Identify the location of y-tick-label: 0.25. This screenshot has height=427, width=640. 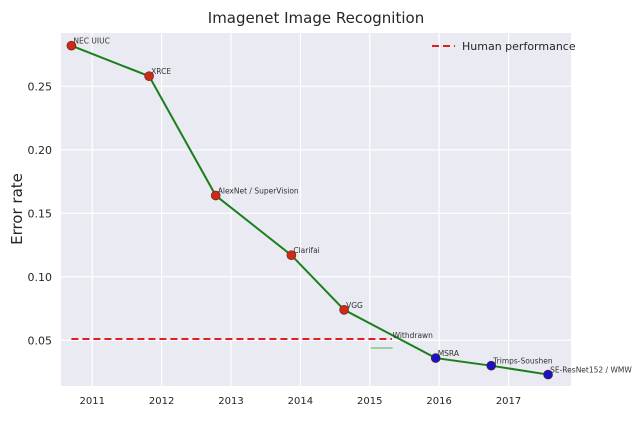
(40, 86).